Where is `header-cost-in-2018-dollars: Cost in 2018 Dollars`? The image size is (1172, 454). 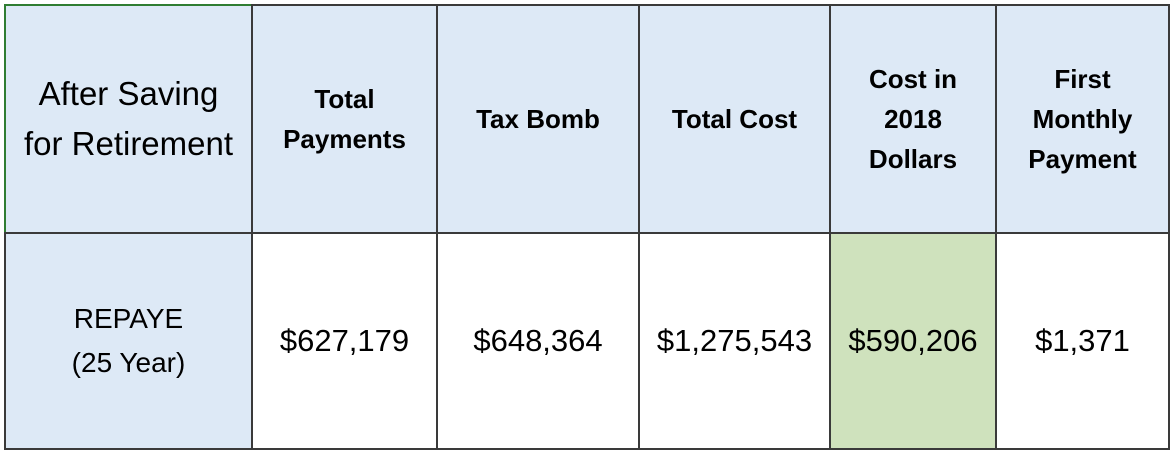
header-cost-in-2018-dollars: Cost in 2018 Dollars is located at coordinates (913, 119).